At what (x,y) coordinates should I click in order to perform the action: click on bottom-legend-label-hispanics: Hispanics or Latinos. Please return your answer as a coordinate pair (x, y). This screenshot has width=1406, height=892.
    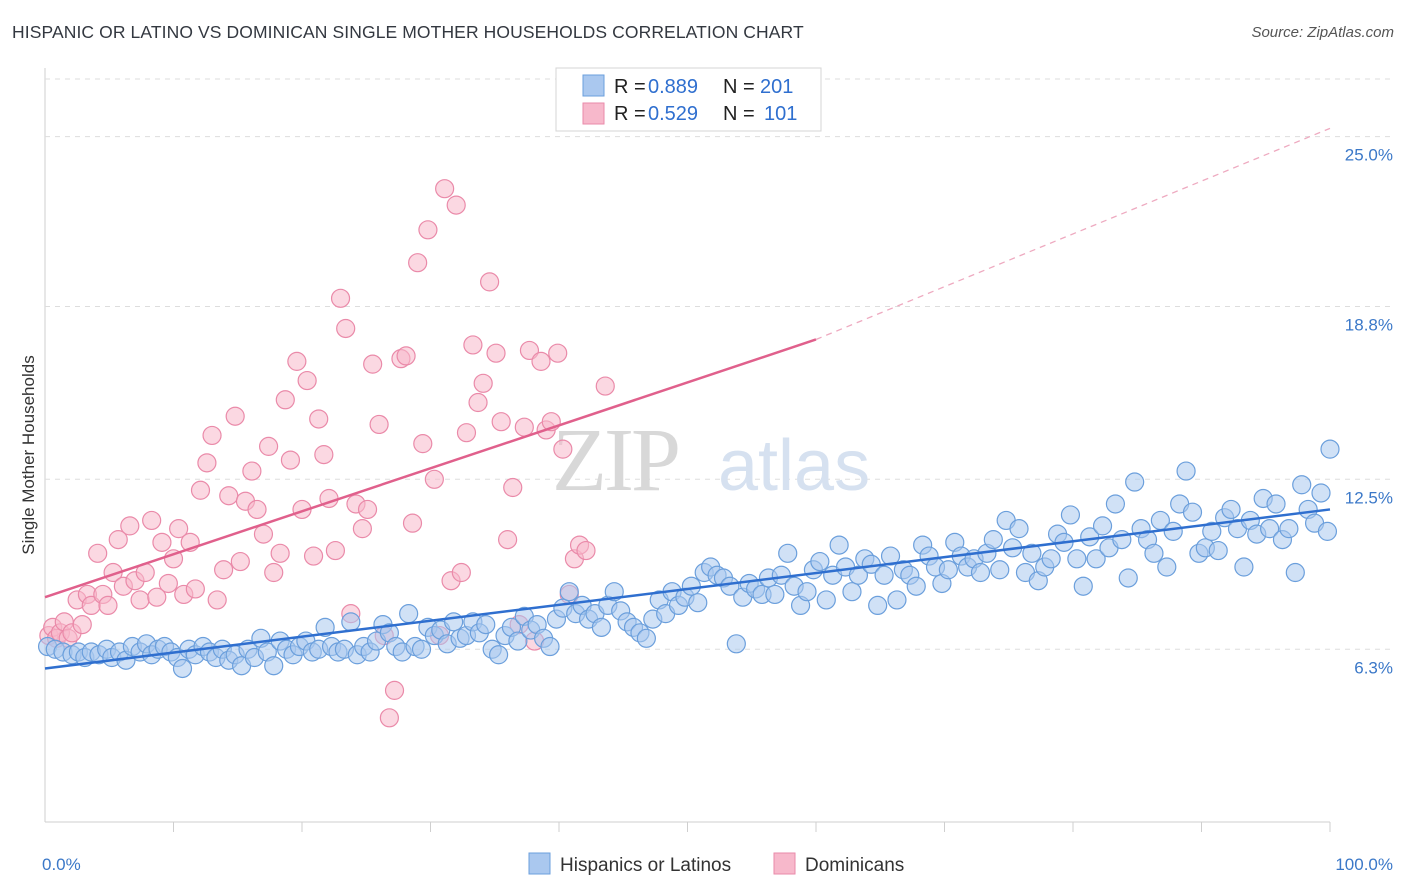
    Looking at the image, I should click on (645, 865).